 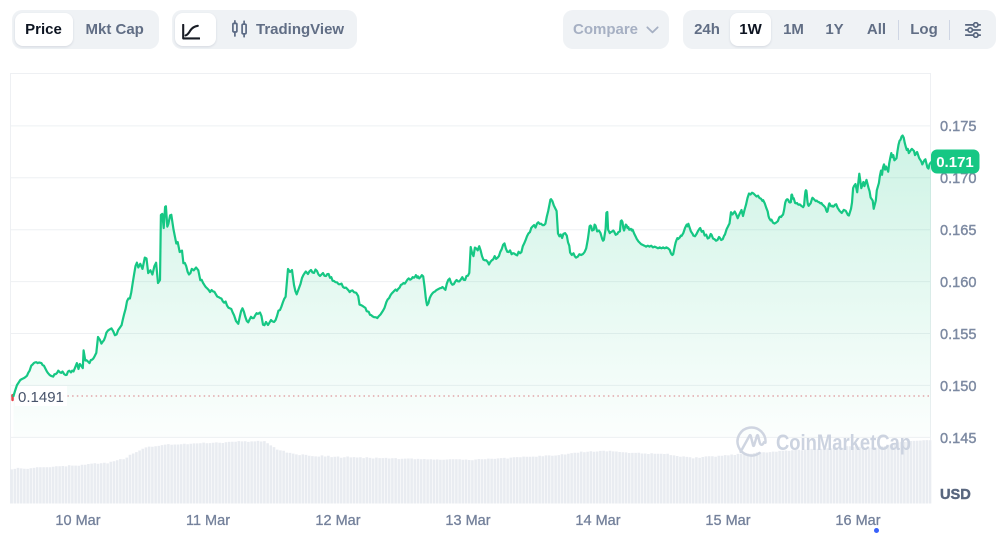 I want to click on svg-text: 0.150, so click(x=958, y=387).